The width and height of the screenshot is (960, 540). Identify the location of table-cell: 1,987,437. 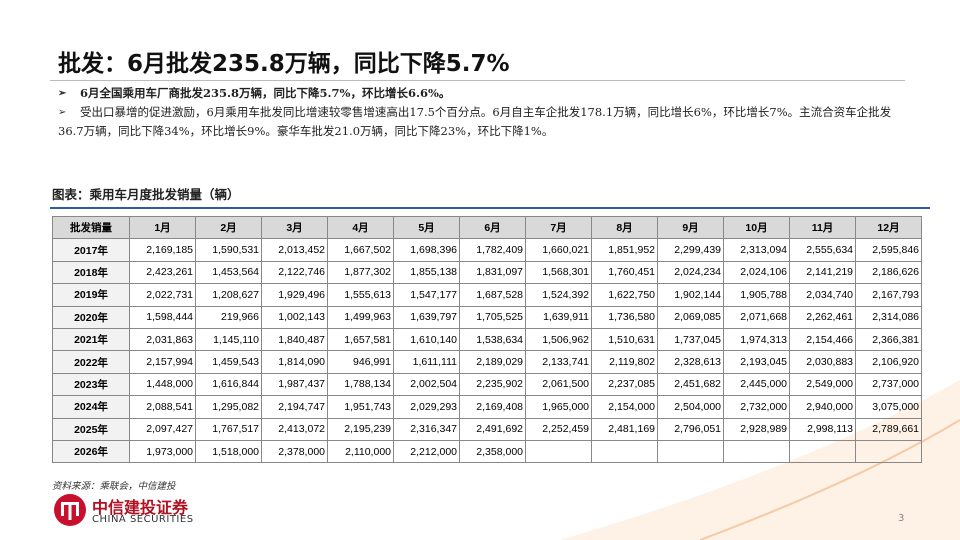
(294, 384).